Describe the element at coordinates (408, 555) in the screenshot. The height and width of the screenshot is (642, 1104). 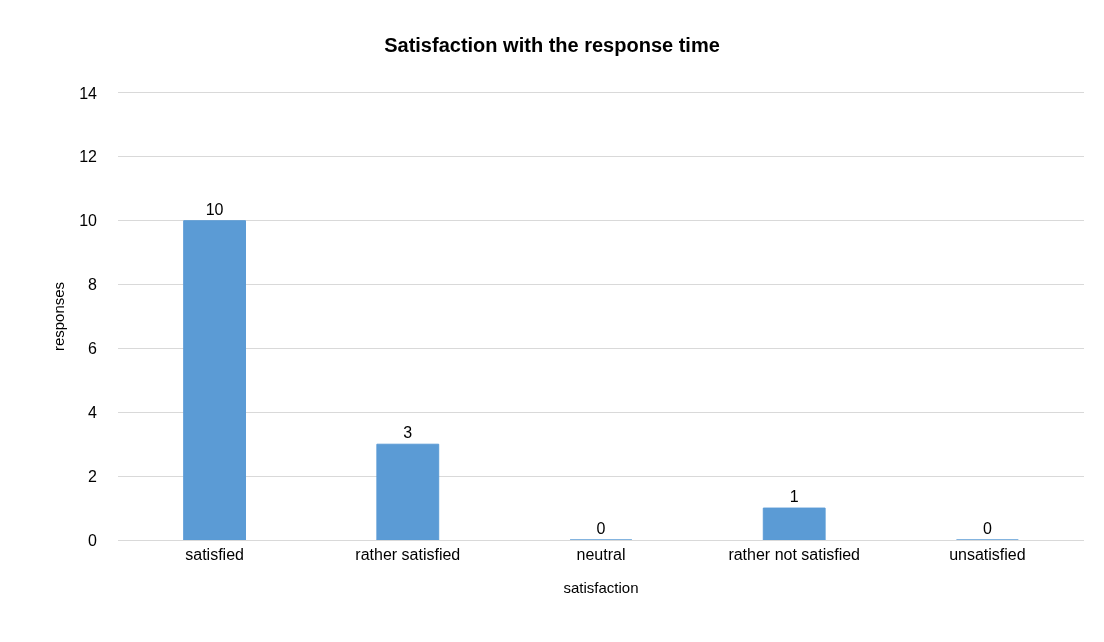
I see `x-tick-label: rather satisfied` at that location.